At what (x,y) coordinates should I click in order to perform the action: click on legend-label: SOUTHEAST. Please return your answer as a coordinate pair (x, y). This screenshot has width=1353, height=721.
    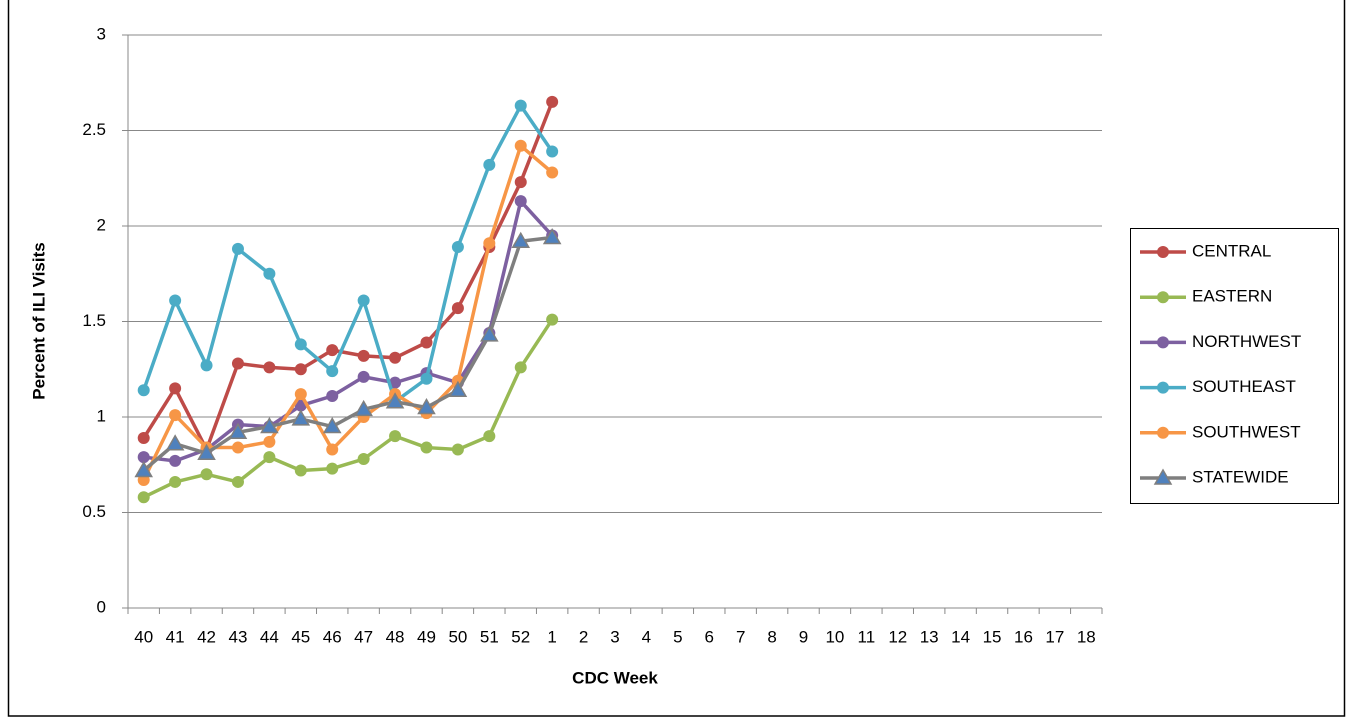
    Looking at the image, I should click on (1244, 386).